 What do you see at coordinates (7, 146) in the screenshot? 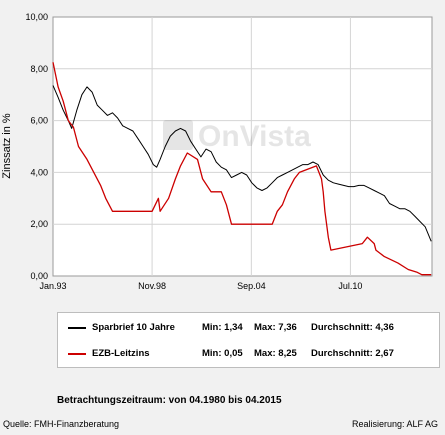
I see `y-axis-label: Zinssatz in %` at bounding box center [7, 146].